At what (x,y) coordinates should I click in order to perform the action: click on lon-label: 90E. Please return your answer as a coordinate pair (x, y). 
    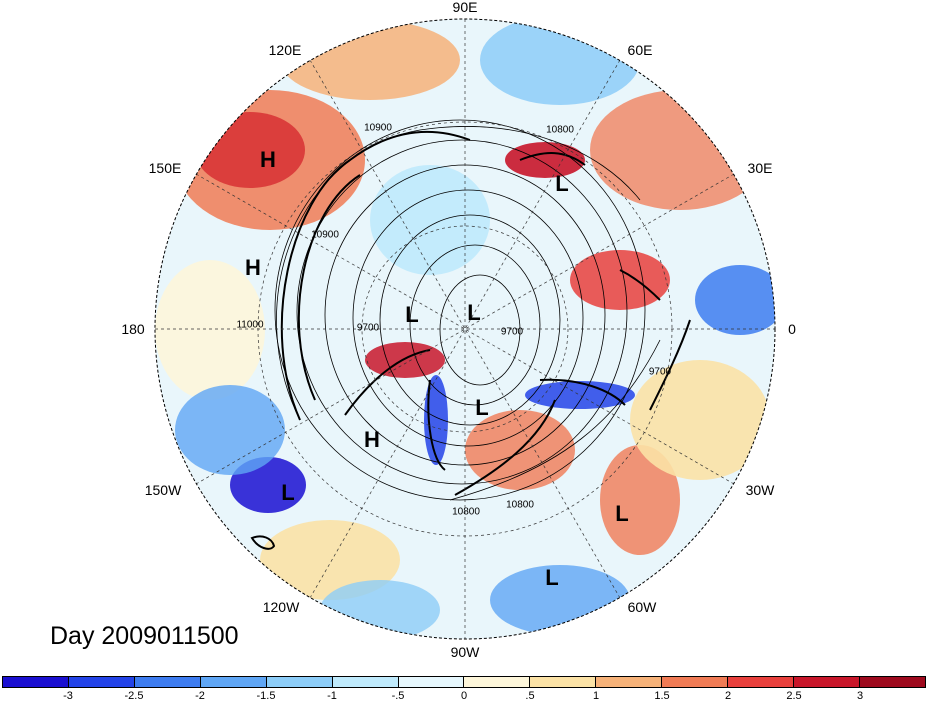
    Looking at the image, I should click on (465, 7).